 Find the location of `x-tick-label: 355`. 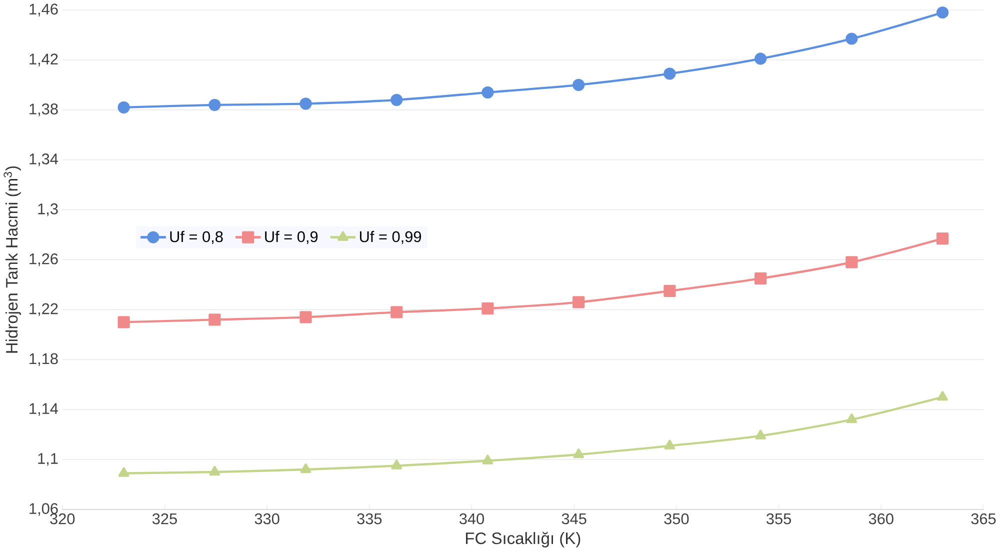

x-tick-label: 355 is located at coordinates (778, 518).